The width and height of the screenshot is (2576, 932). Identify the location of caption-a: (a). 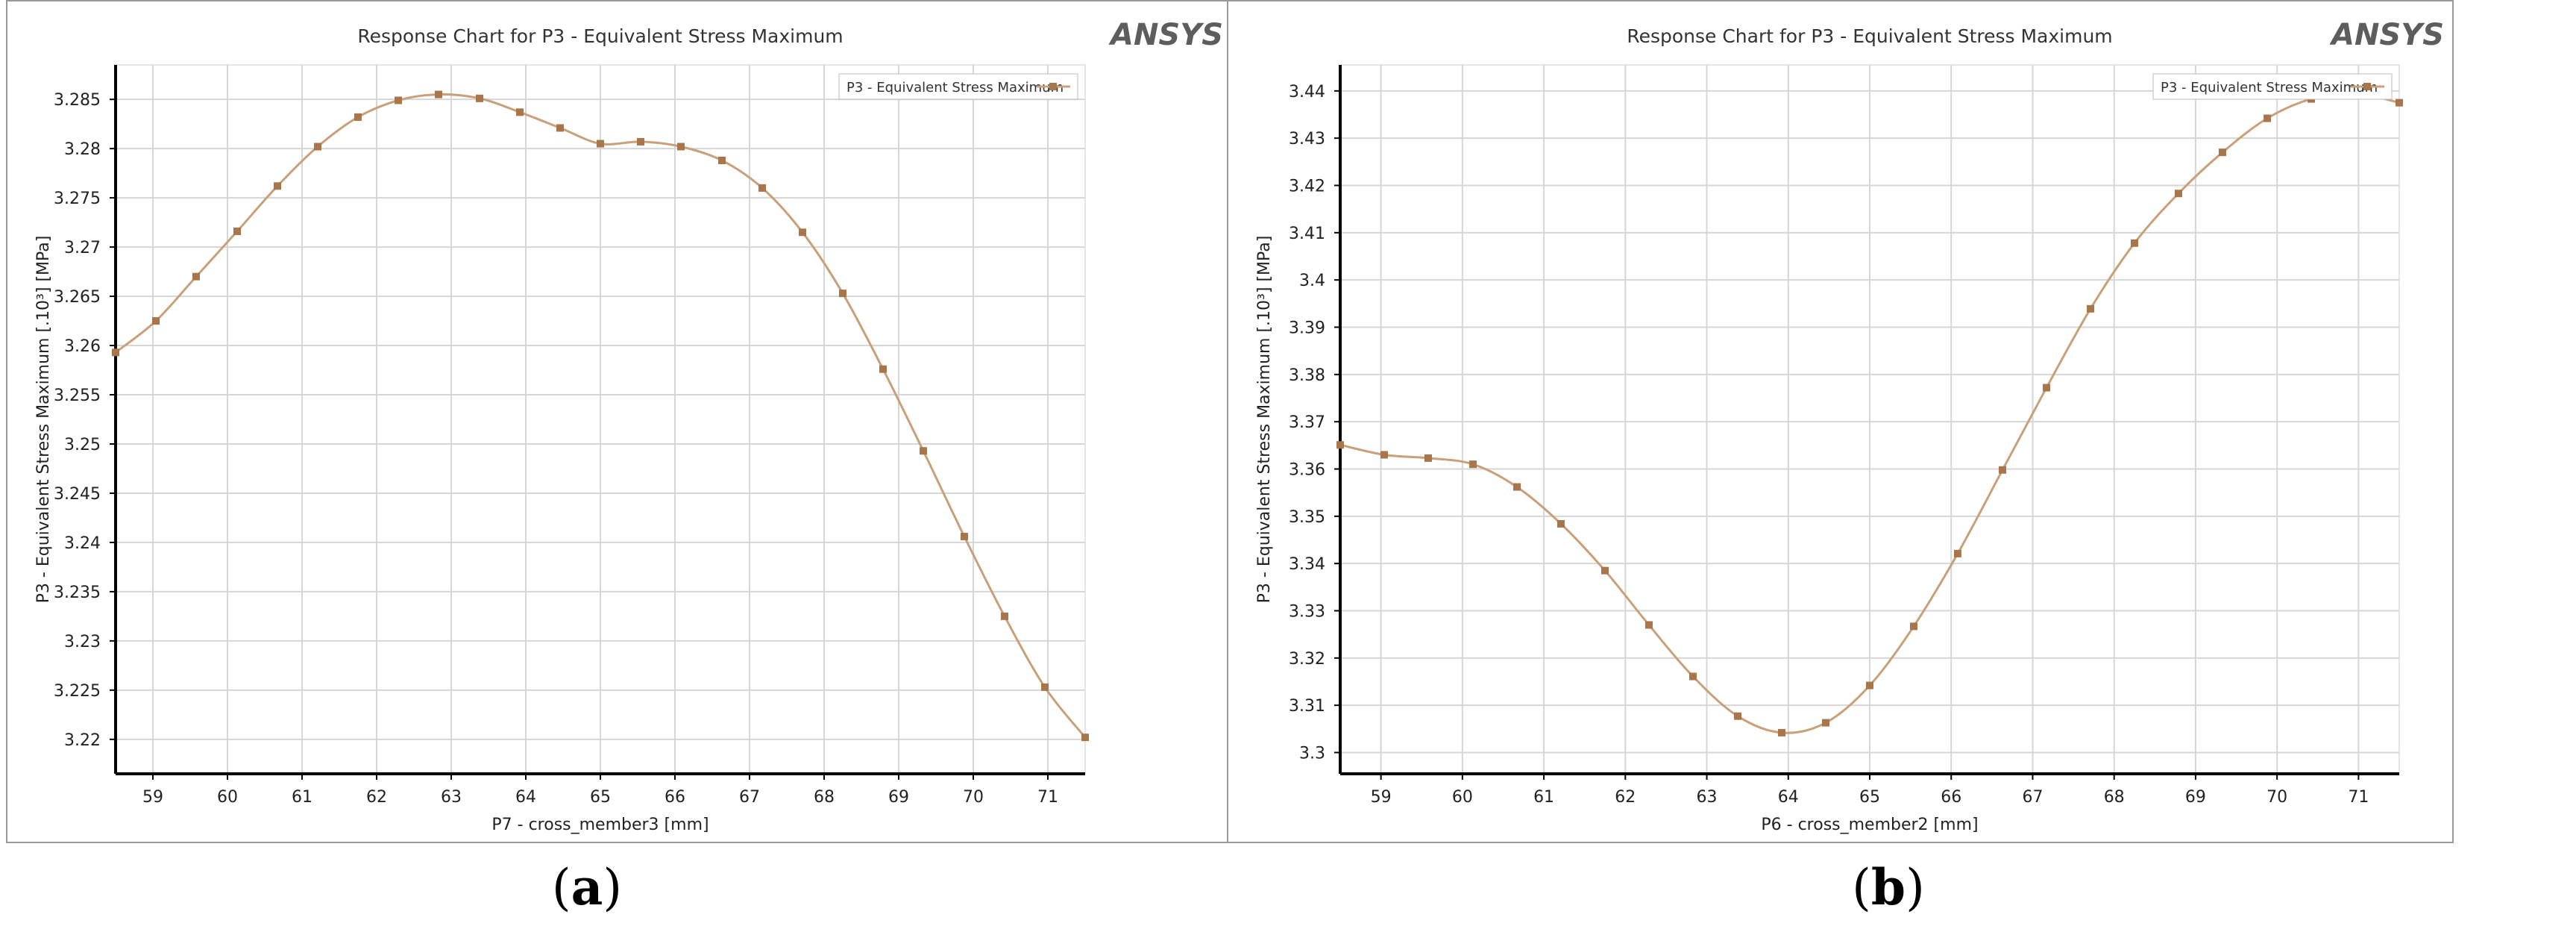
(587, 887).